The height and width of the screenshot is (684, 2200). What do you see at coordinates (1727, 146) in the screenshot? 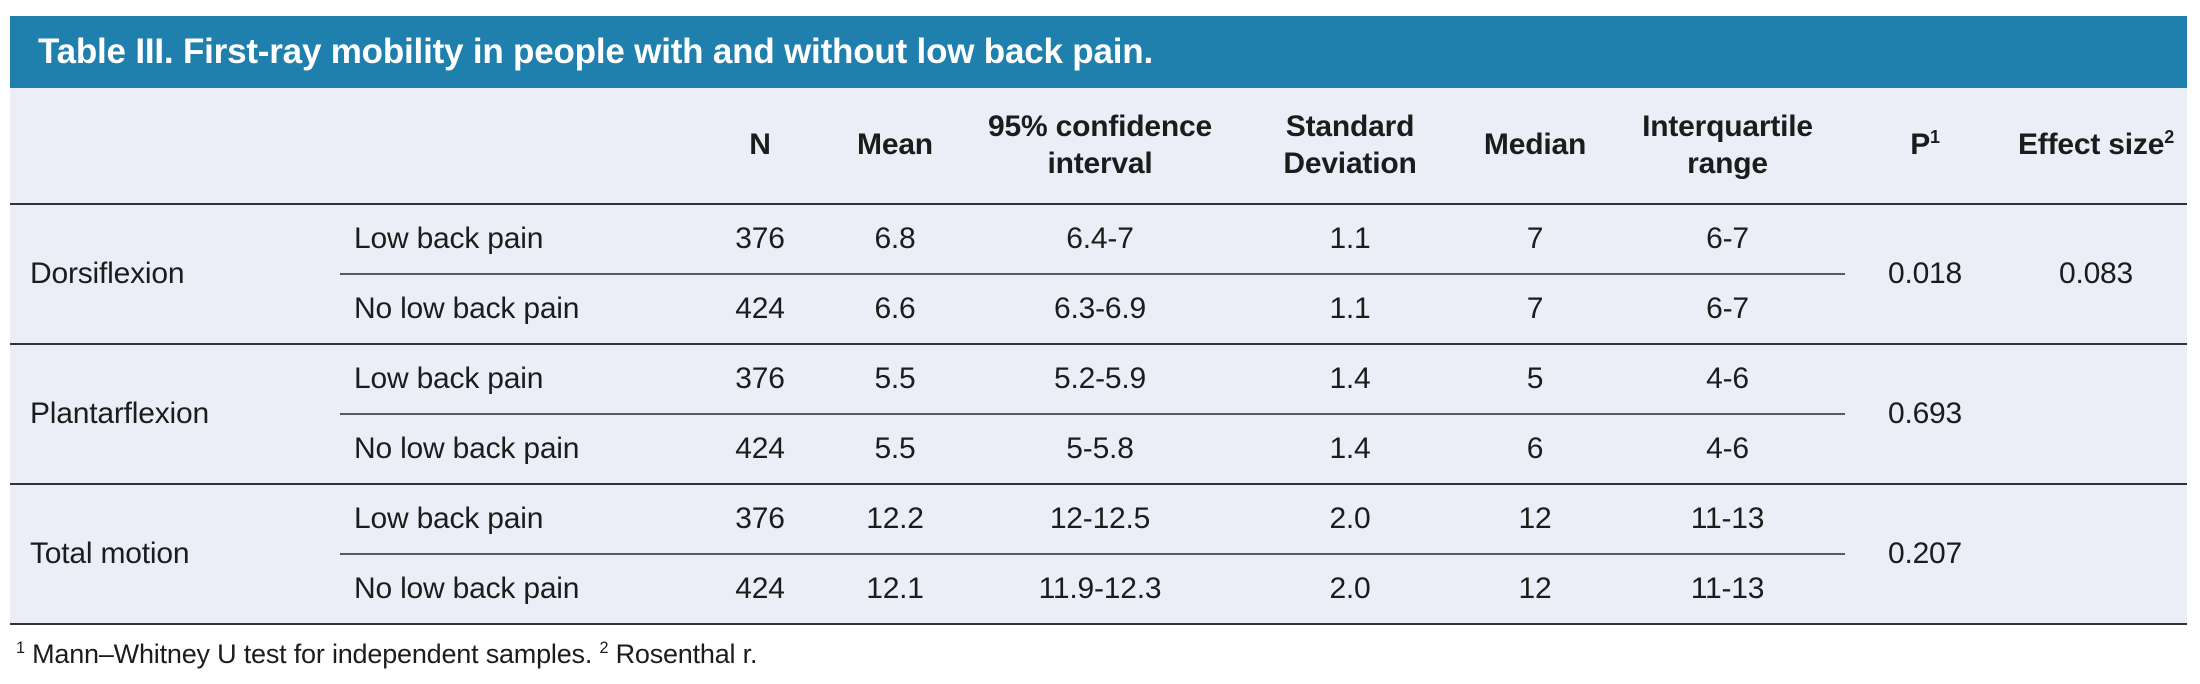
I see `header-interquartile-range: Interquartile range` at bounding box center [1727, 146].